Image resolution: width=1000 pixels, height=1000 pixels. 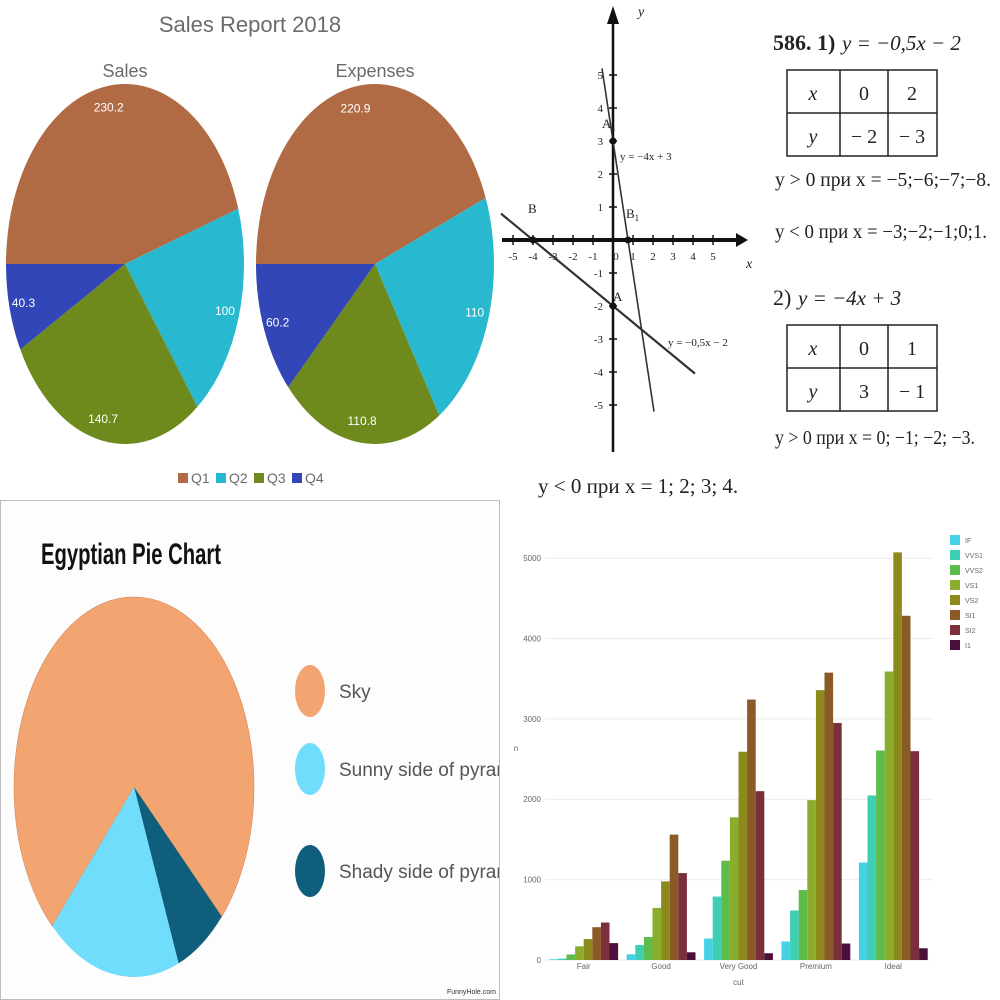 What do you see at coordinates (749, 264) in the screenshot?
I see `x-axis-label: x` at bounding box center [749, 264].